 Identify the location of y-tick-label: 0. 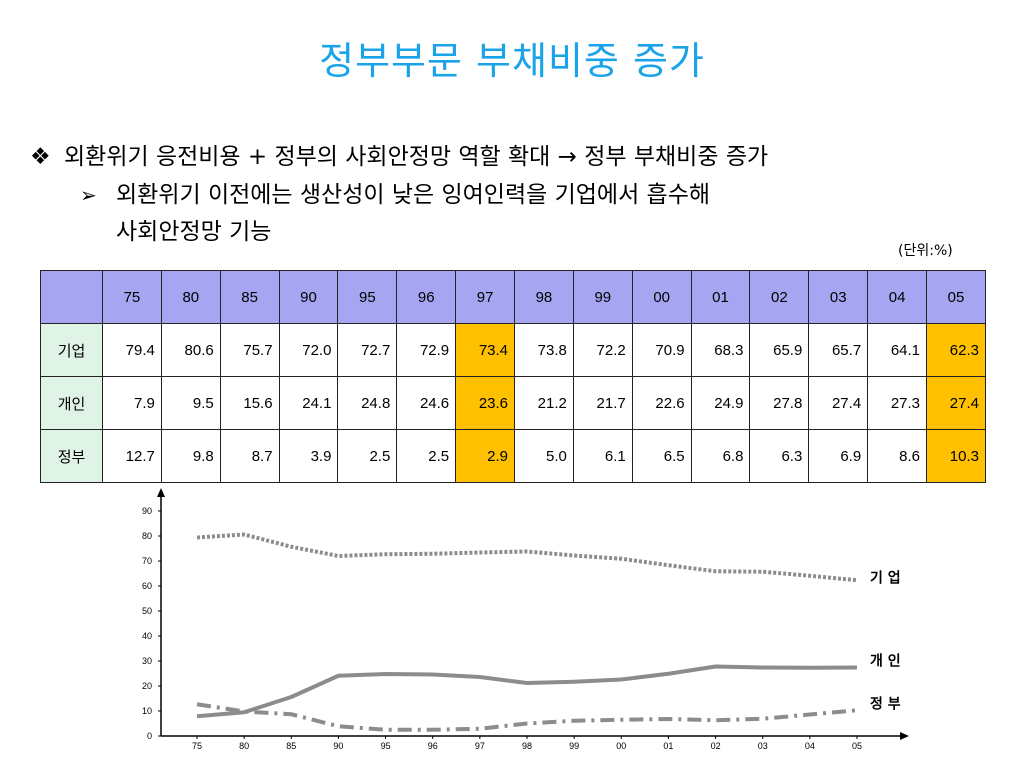
(149, 736).